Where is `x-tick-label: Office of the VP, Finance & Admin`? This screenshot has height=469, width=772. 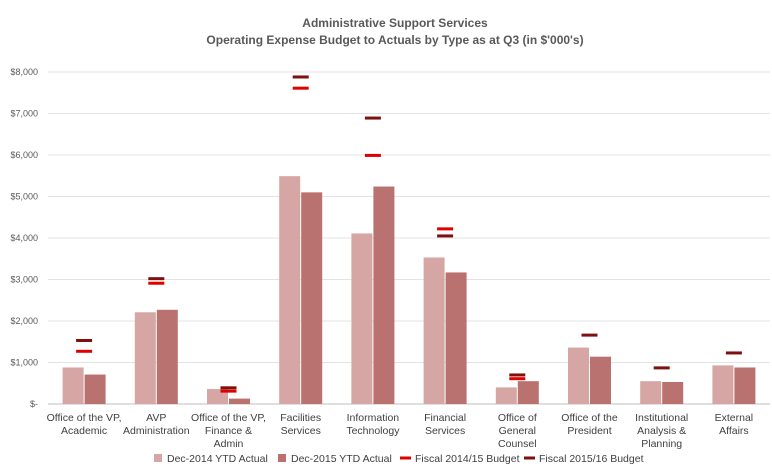 x-tick-label: Office of the VP, Finance & Admin is located at coordinates (228, 431).